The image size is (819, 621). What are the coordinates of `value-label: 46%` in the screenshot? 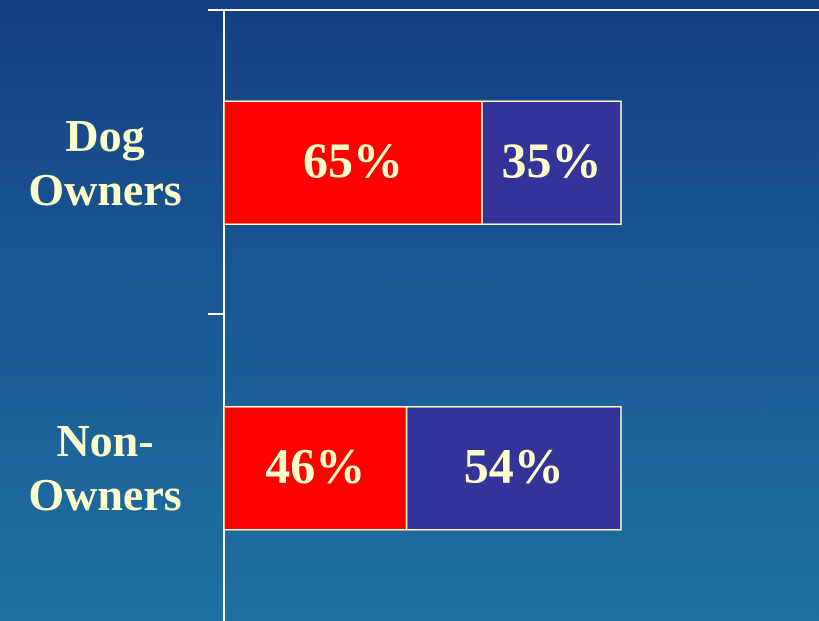 It's located at (315, 466).